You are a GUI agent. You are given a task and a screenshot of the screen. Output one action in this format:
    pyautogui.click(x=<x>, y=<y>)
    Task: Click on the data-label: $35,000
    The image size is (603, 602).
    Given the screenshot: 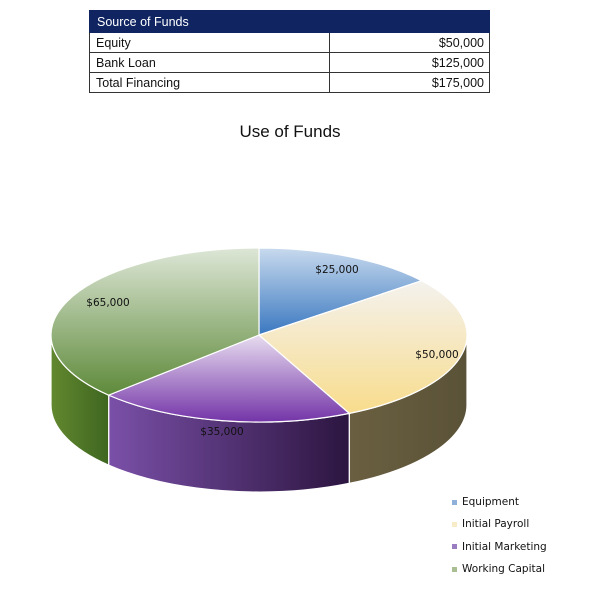 What is the action you would take?
    pyautogui.click(x=221, y=432)
    